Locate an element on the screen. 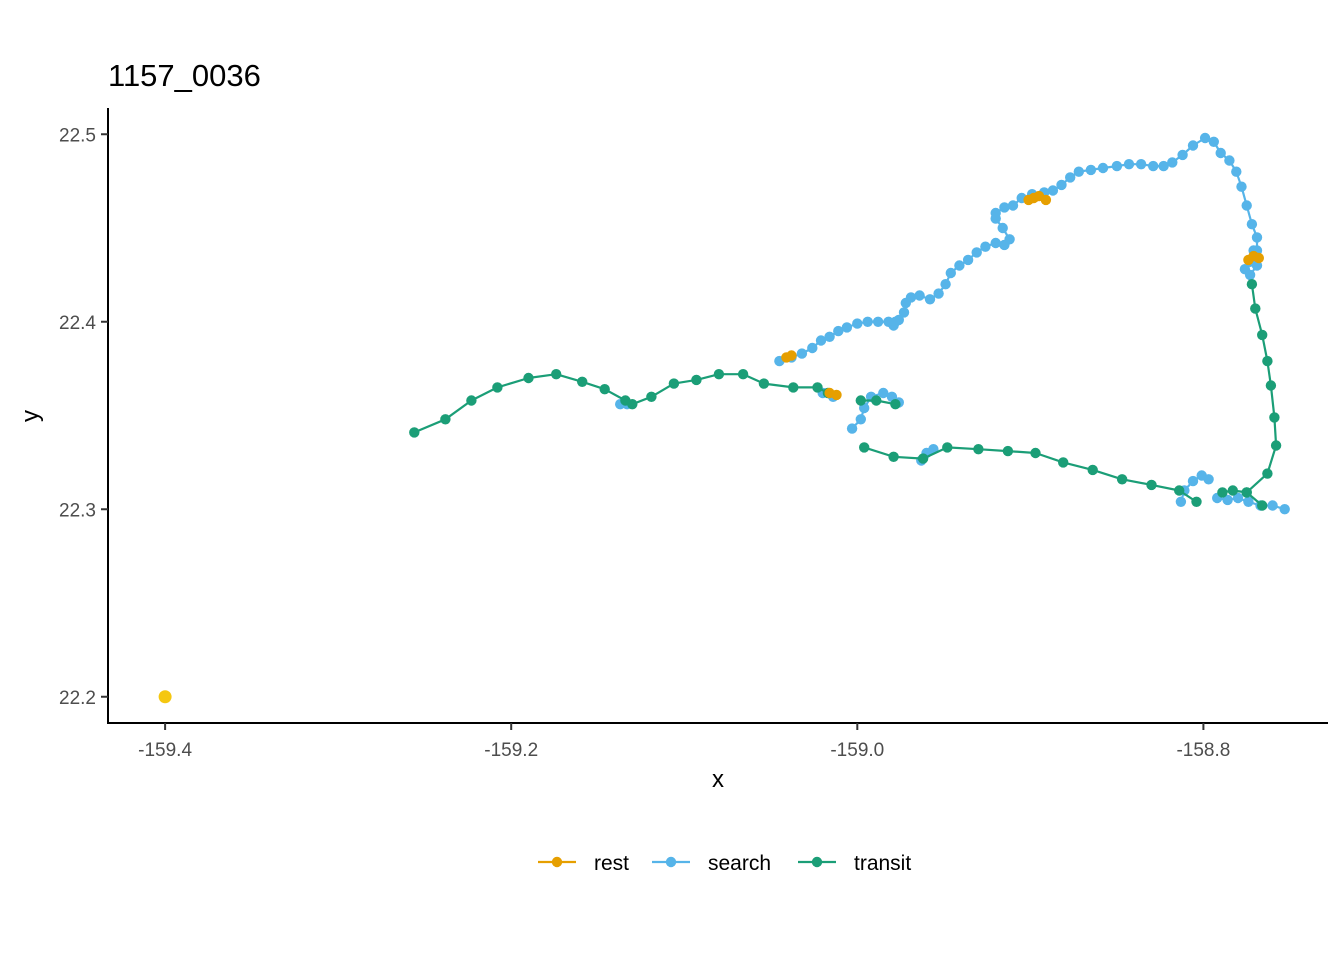 This screenshot has width=1344, height=960. legend-item-rest: rest is located at coordinates (583, 863).